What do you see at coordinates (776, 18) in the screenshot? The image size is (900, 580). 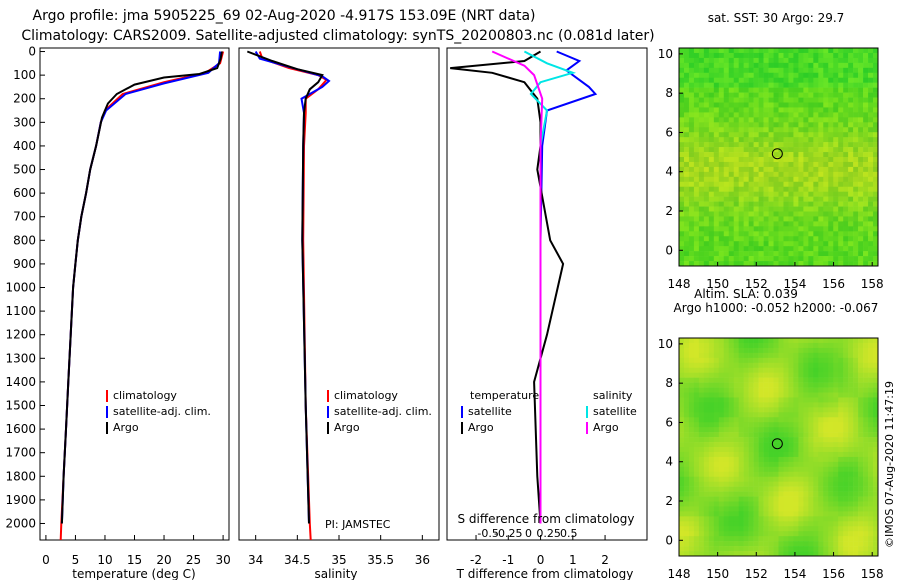 I see `sst-map-title: sat. SST: 30 Argo: 29.7` at bounding box center [776, 18].